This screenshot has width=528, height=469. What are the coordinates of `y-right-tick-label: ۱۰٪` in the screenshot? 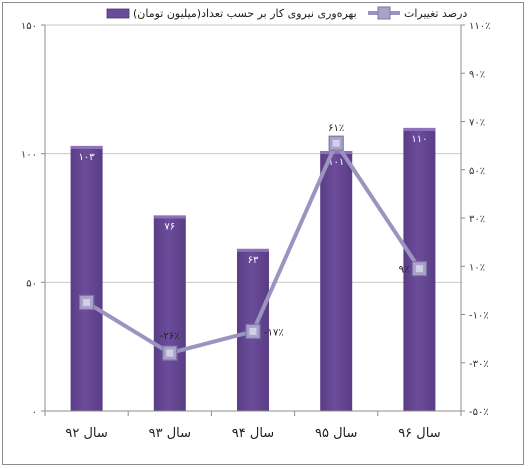 It's located at (477, 267).